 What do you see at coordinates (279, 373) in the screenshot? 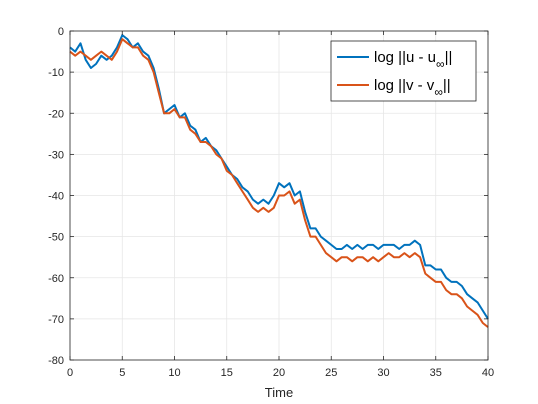
I see `x-tick-label: 20` at bounding box center [279, 373].